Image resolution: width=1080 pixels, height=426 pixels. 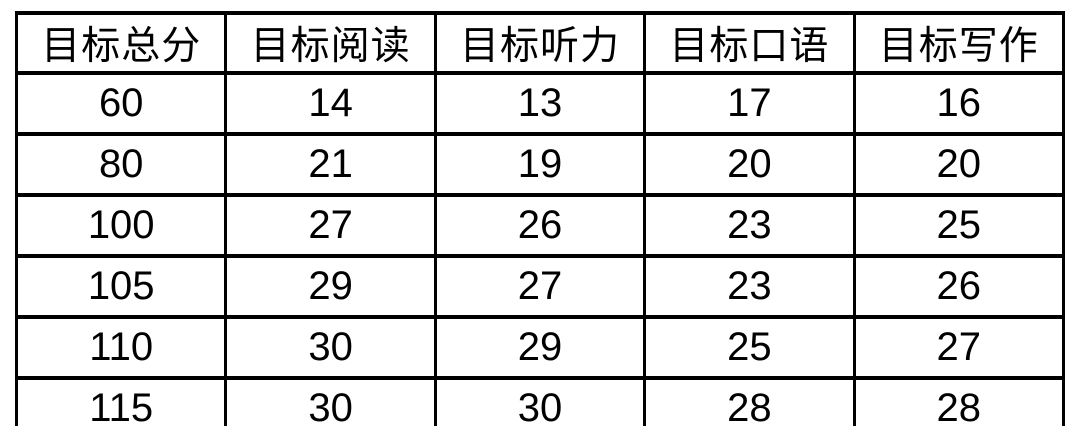 I want to click on column-header-target-writing: 目标写作, so click(x=959, y=43).